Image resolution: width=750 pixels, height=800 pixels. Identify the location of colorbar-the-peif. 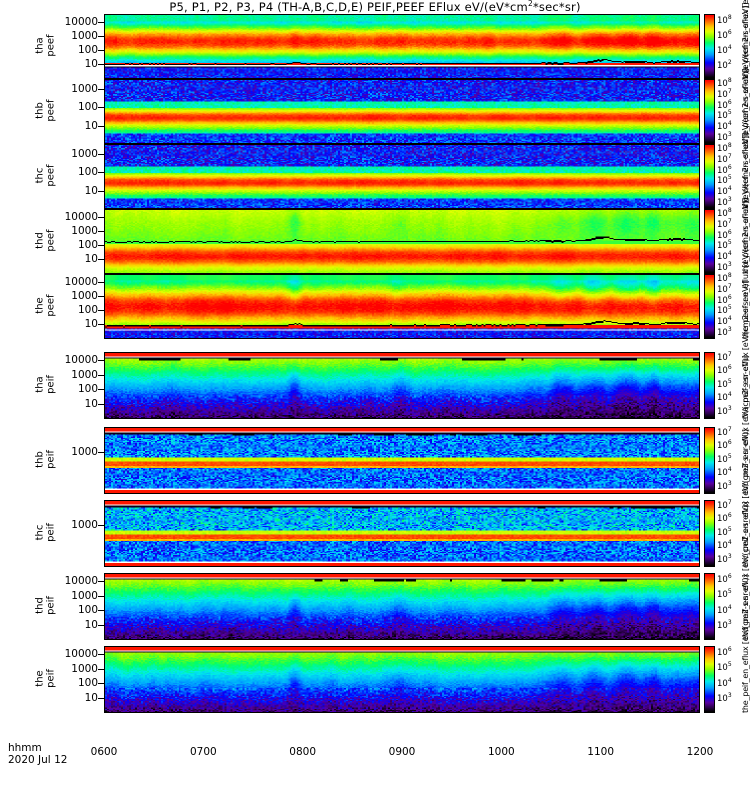
(709, 679).